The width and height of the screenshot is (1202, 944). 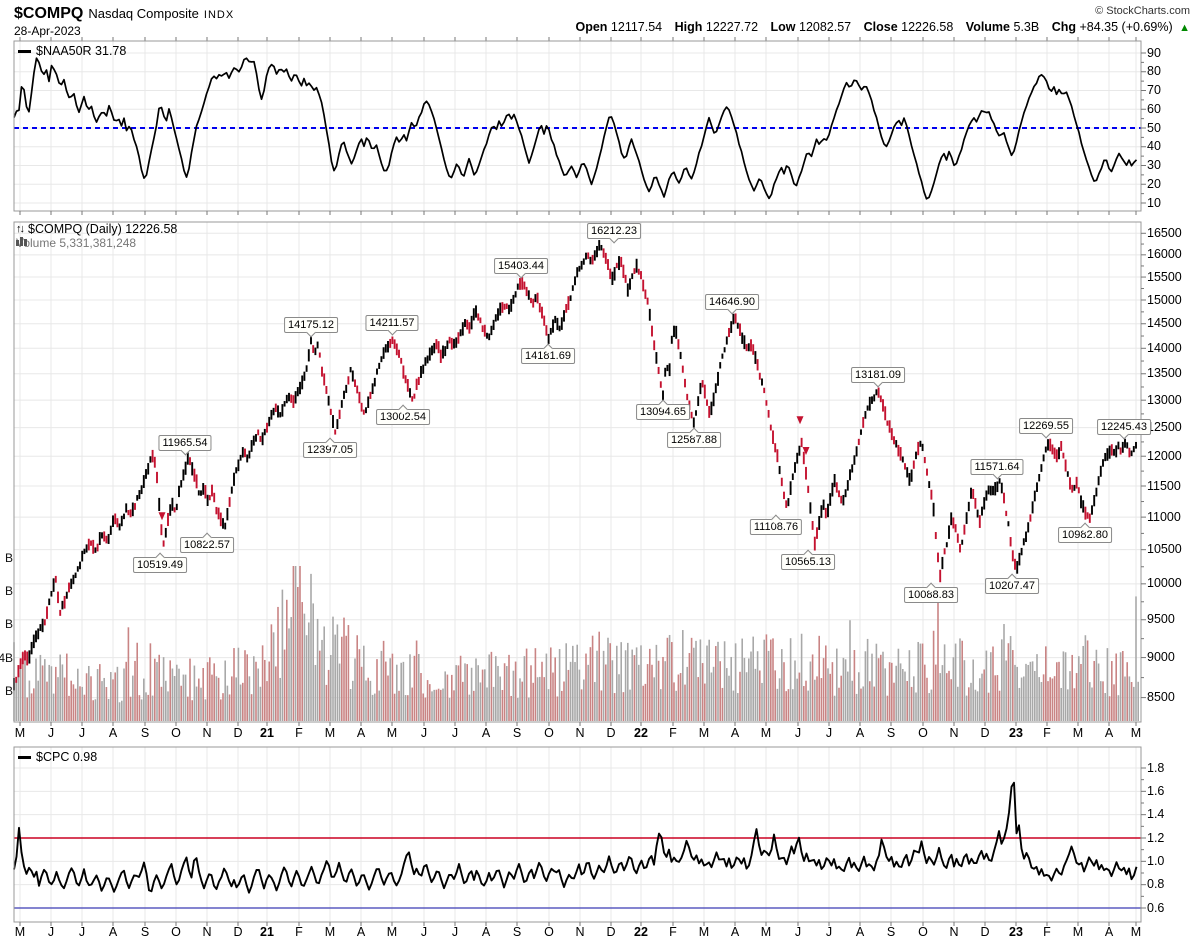 I want to click on compq-y-axis-label: 9000, so click(x=1161, y=657).